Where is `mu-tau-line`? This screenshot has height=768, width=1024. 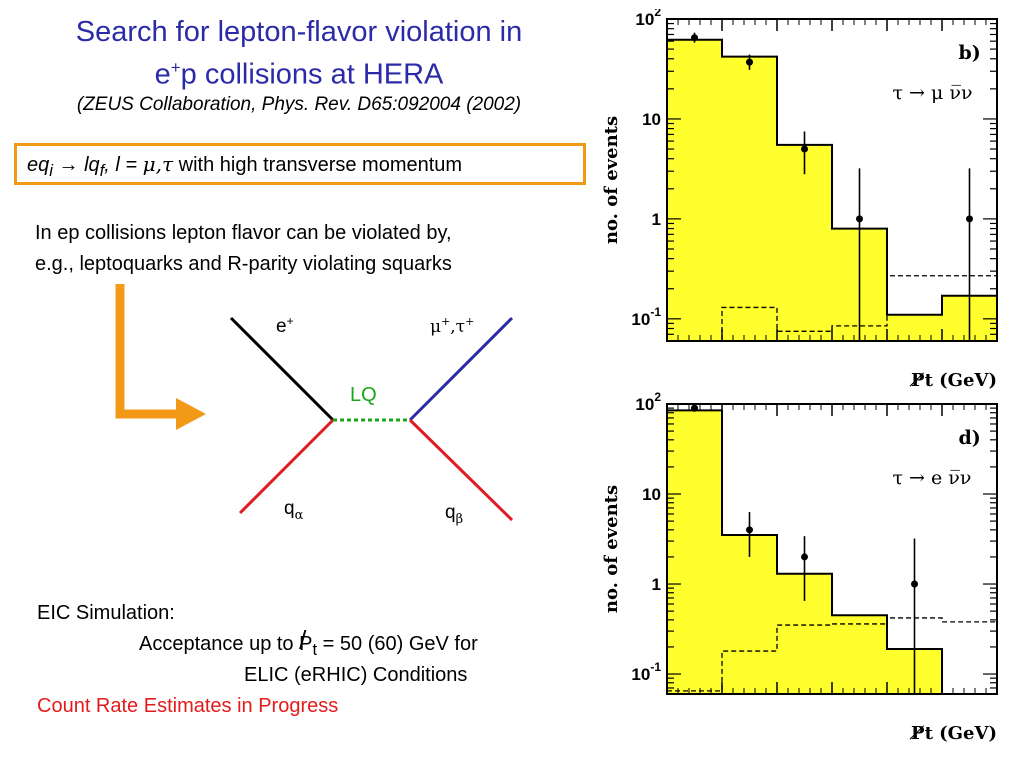 mu-tau-line is located at coordinates (461, 369).